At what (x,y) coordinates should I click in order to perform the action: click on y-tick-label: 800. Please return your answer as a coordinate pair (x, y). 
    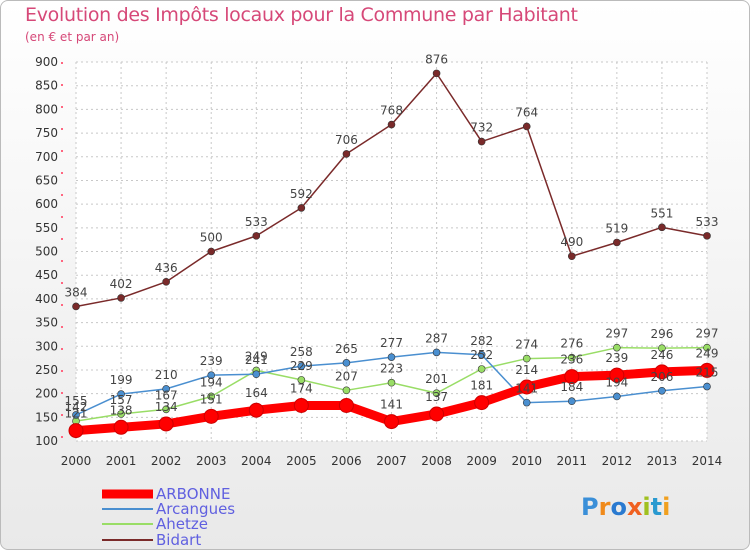
    Looking at the image, I should click on (46, 109).